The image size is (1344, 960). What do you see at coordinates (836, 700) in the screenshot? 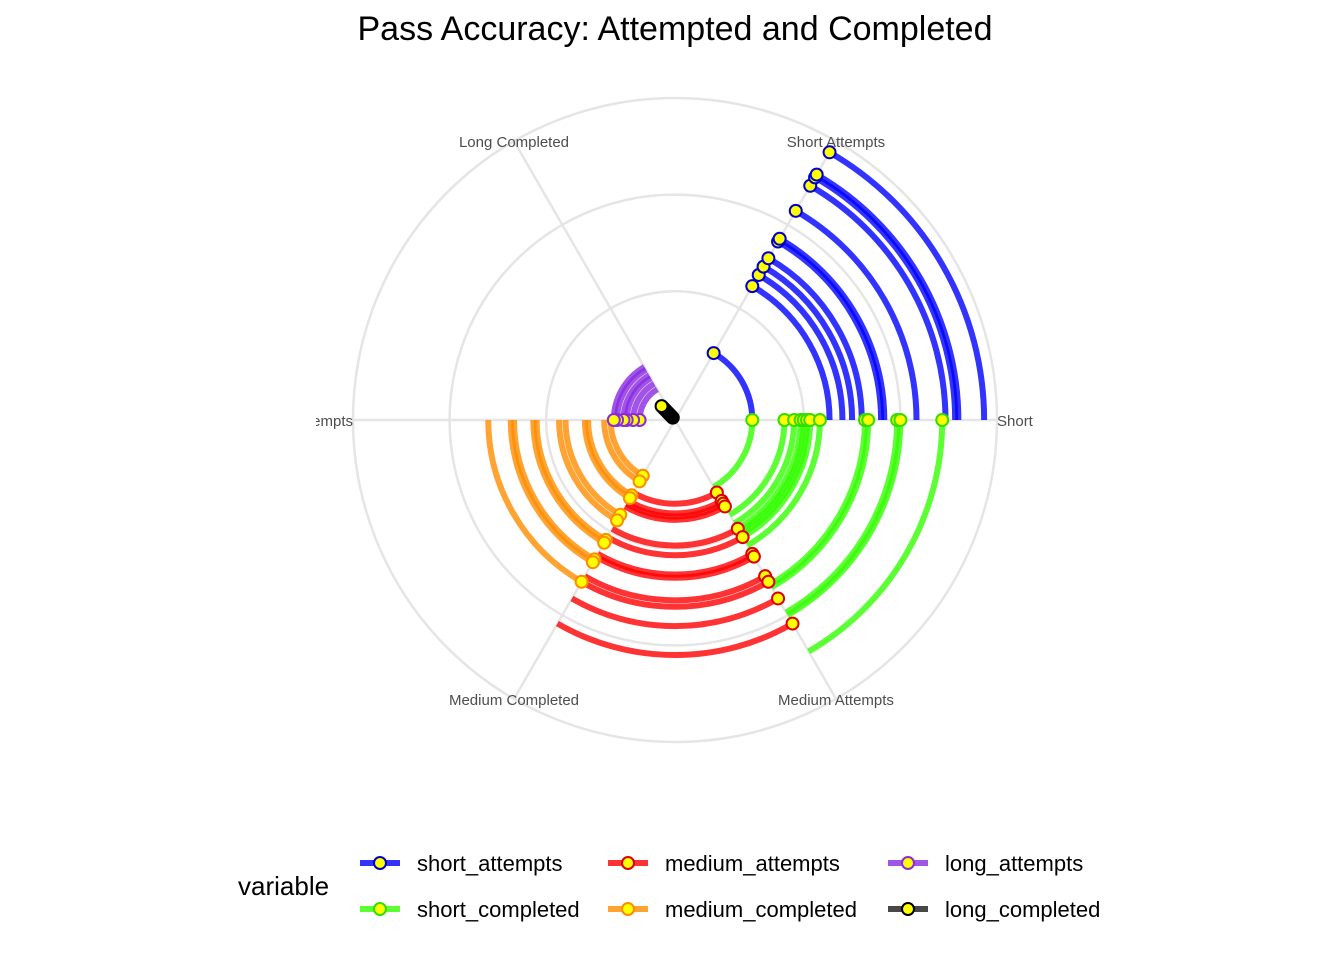
I see `axis-label-5: Medium Attempts` at bounding box center [836, 700].